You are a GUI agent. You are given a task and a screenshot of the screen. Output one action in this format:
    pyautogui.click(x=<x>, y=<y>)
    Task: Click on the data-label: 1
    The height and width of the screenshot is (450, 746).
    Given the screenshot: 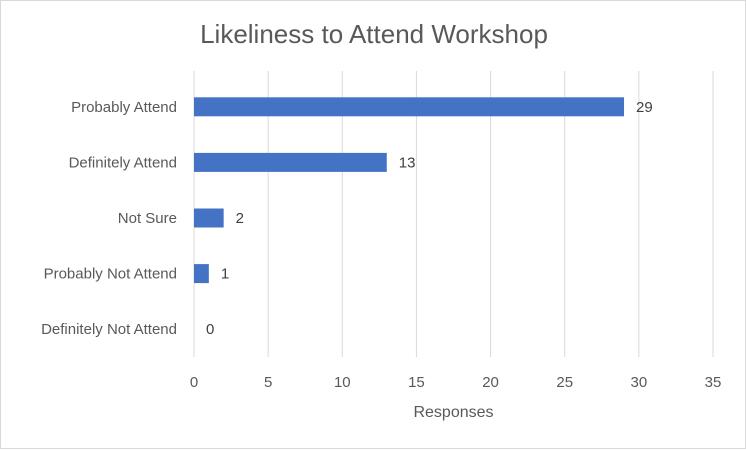 What is the action you would take?
    pyautogui.click(x=225, y=274)
    